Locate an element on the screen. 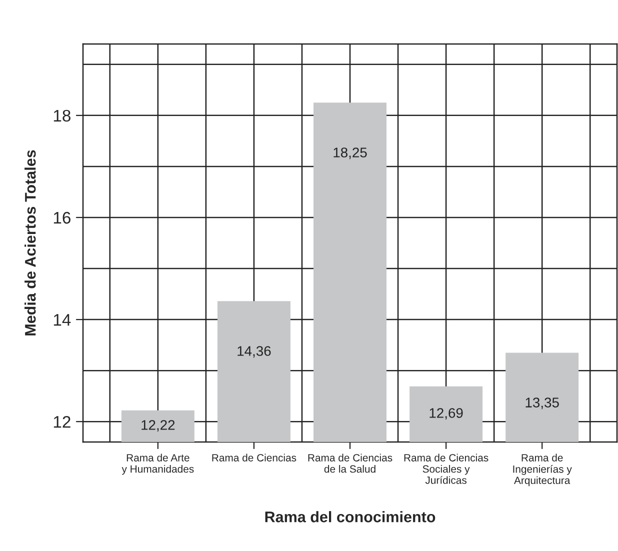 The height and width of the screenshot is (551, 618). y-tick-label: 16 is located at coordinates (62, 218).